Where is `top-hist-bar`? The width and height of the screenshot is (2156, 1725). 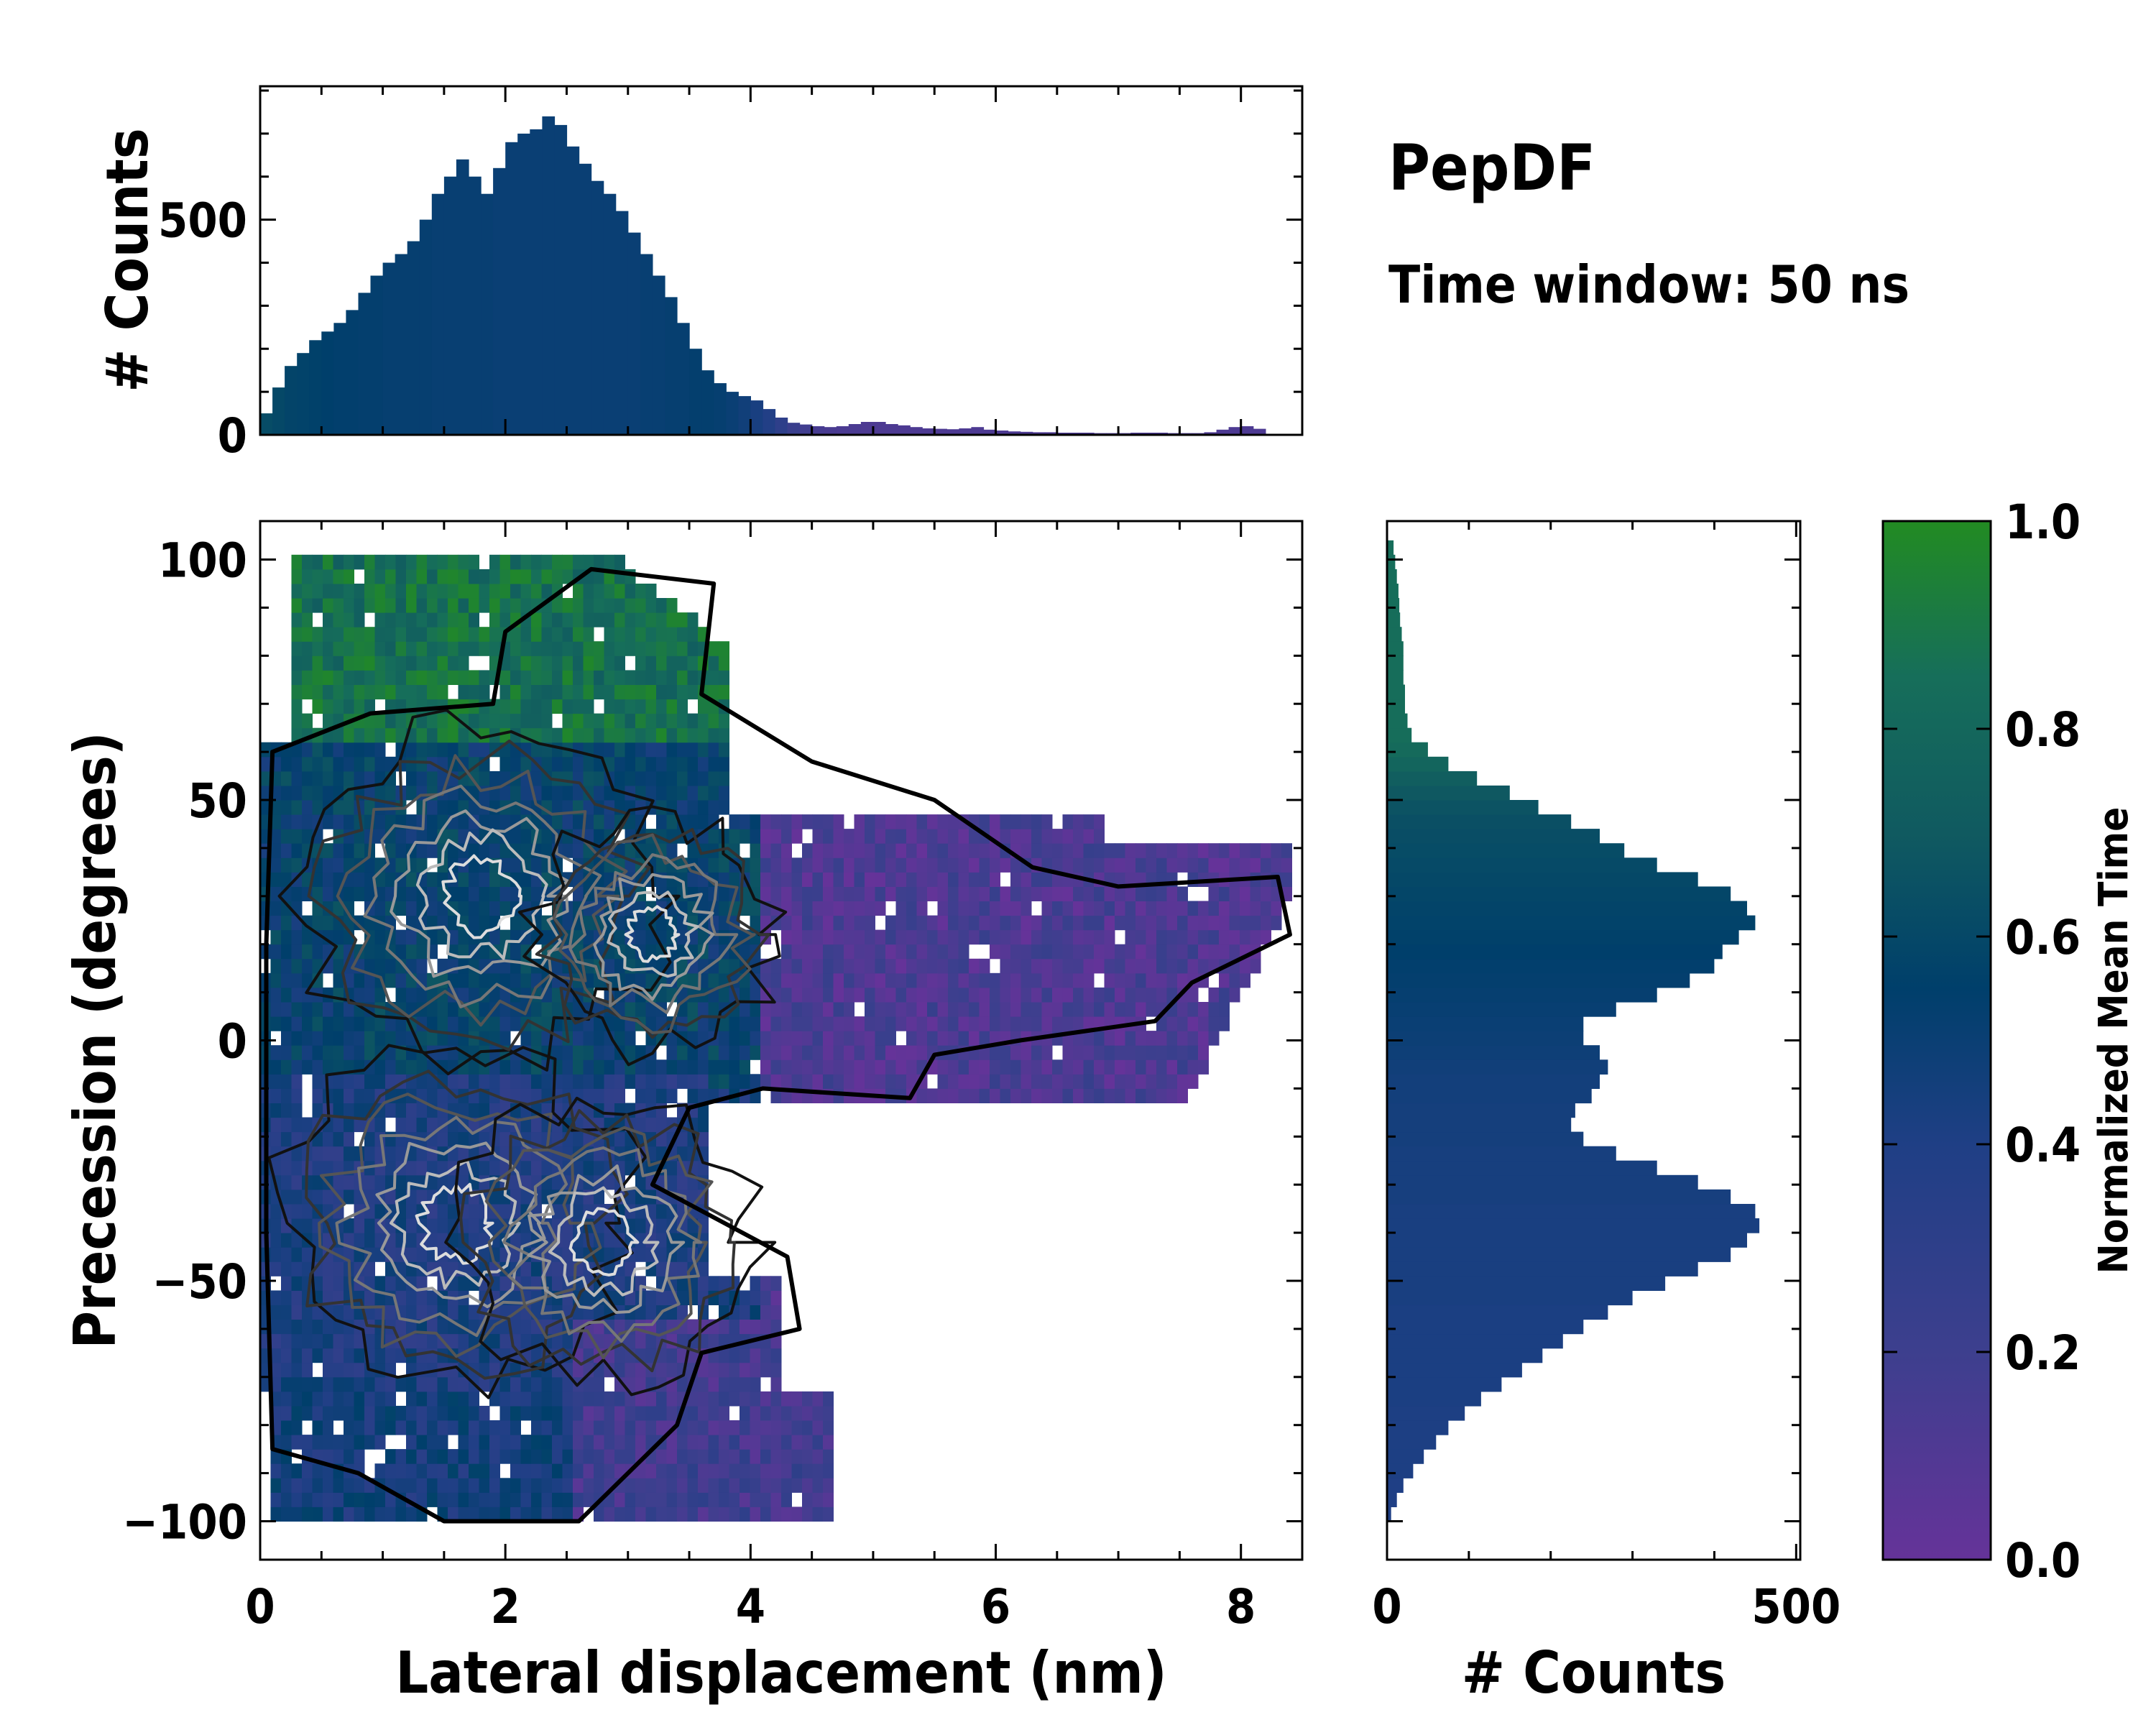
top-hist-bar is located at coordinates (683, 379).